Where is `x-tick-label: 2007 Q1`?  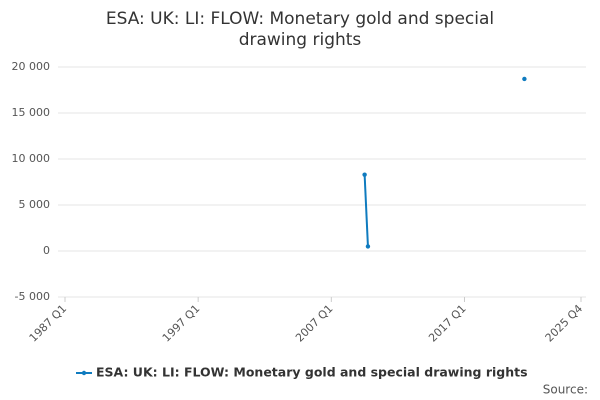
x-tick-label: 2007 Q1 is located at coordinates (314, 323).